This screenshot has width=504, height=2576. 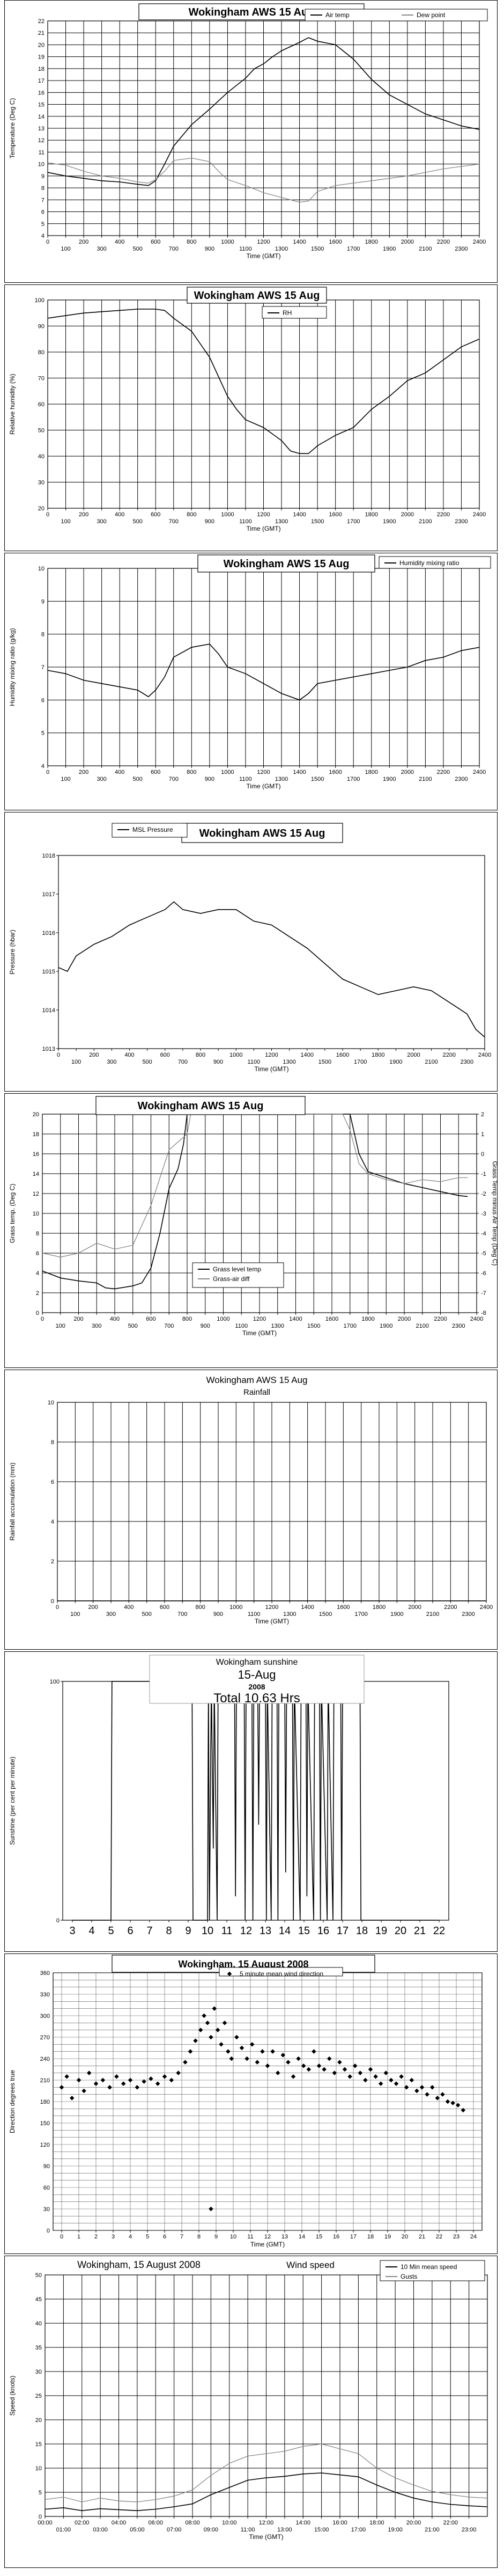 I want to click on x-tick-label: 600, so click(x=165, y=1055).